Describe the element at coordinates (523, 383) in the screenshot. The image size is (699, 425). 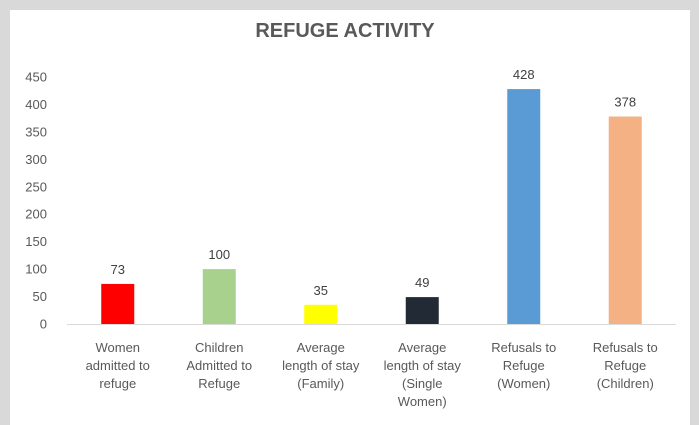
I see `category-label: (Women)` at that location.